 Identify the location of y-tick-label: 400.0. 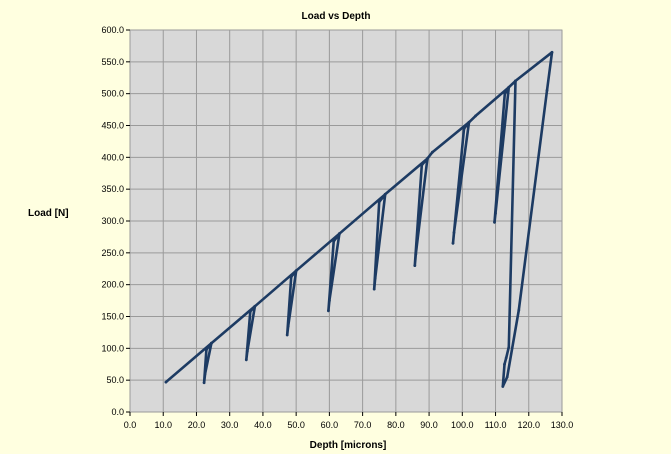
(112, 157).